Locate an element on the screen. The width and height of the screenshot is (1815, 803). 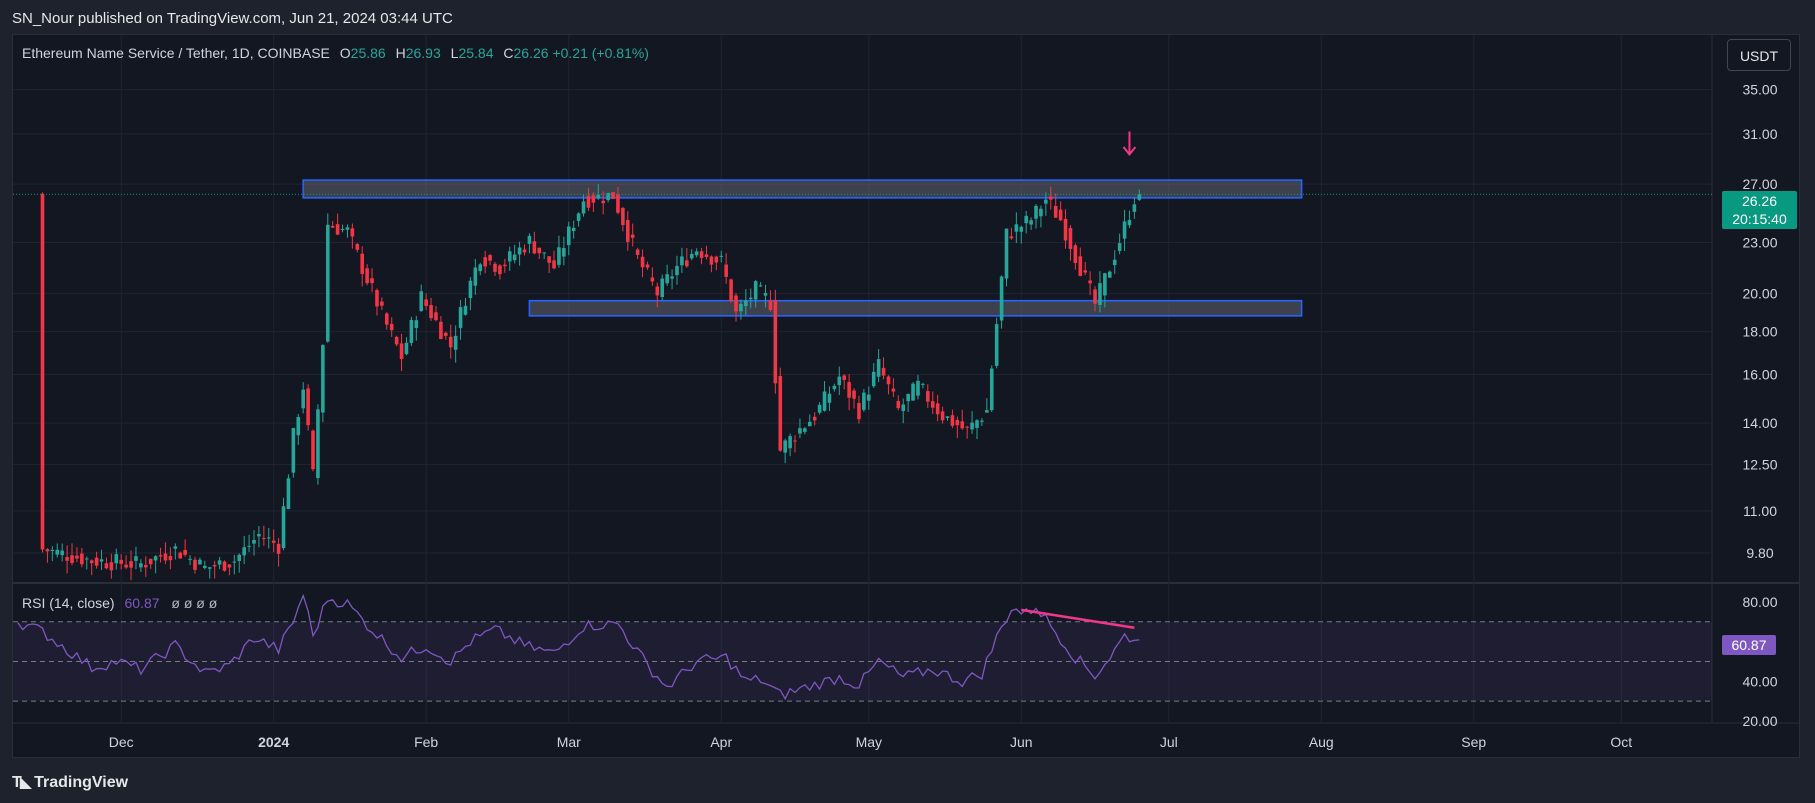
low-value: 25.84 is located at coordinates (476, 53).